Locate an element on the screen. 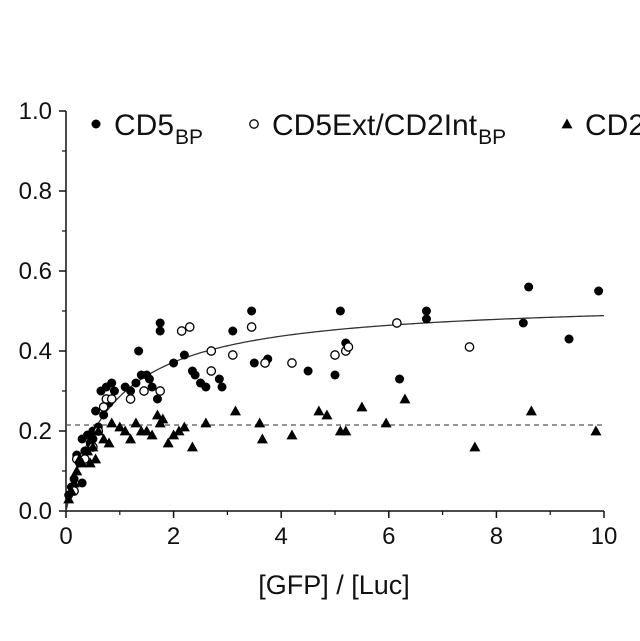 The width and height of the screenshot is (640, 641). legend-item: CD2 is located at coordinates (600, 125).